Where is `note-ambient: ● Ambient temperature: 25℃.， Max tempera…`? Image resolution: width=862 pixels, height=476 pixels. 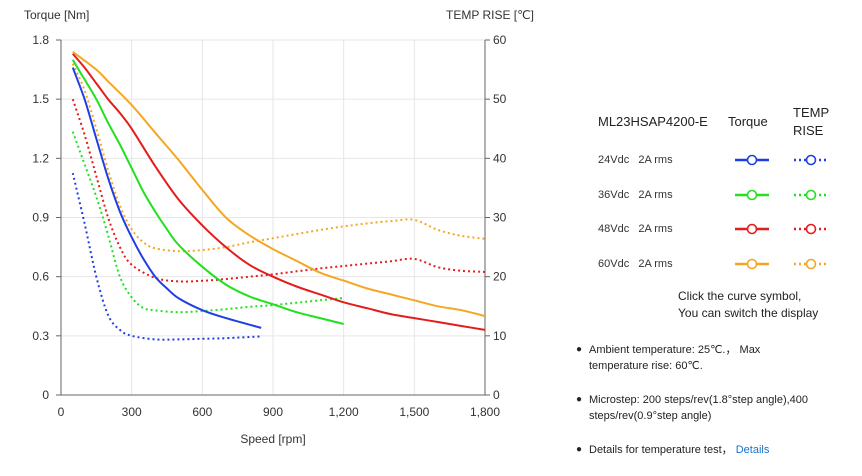
note-ambient: ● Ambient temperature: 25℃.， Max tempera… is located at coordinates (694, 358).